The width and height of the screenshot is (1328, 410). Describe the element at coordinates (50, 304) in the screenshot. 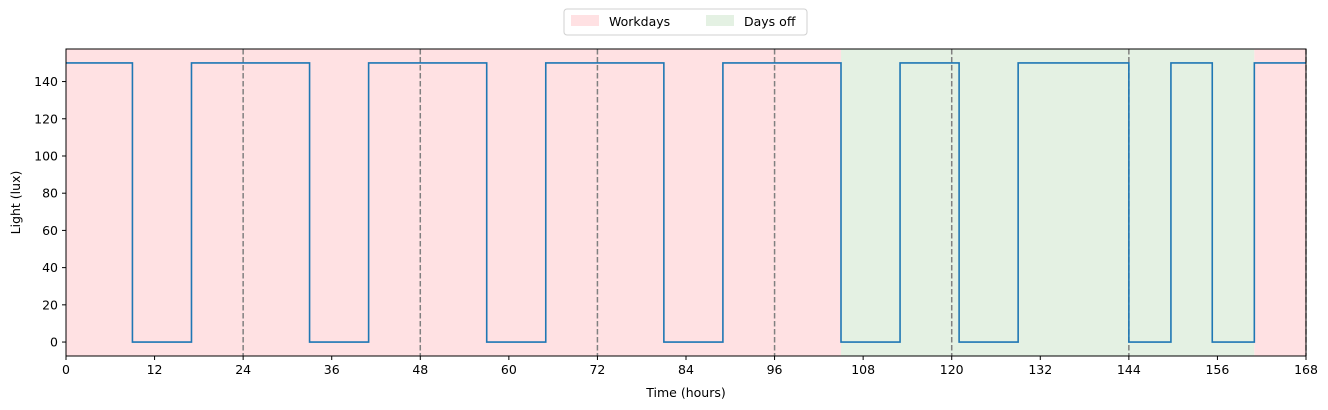

I see `y-tick-label: 20` at that location.